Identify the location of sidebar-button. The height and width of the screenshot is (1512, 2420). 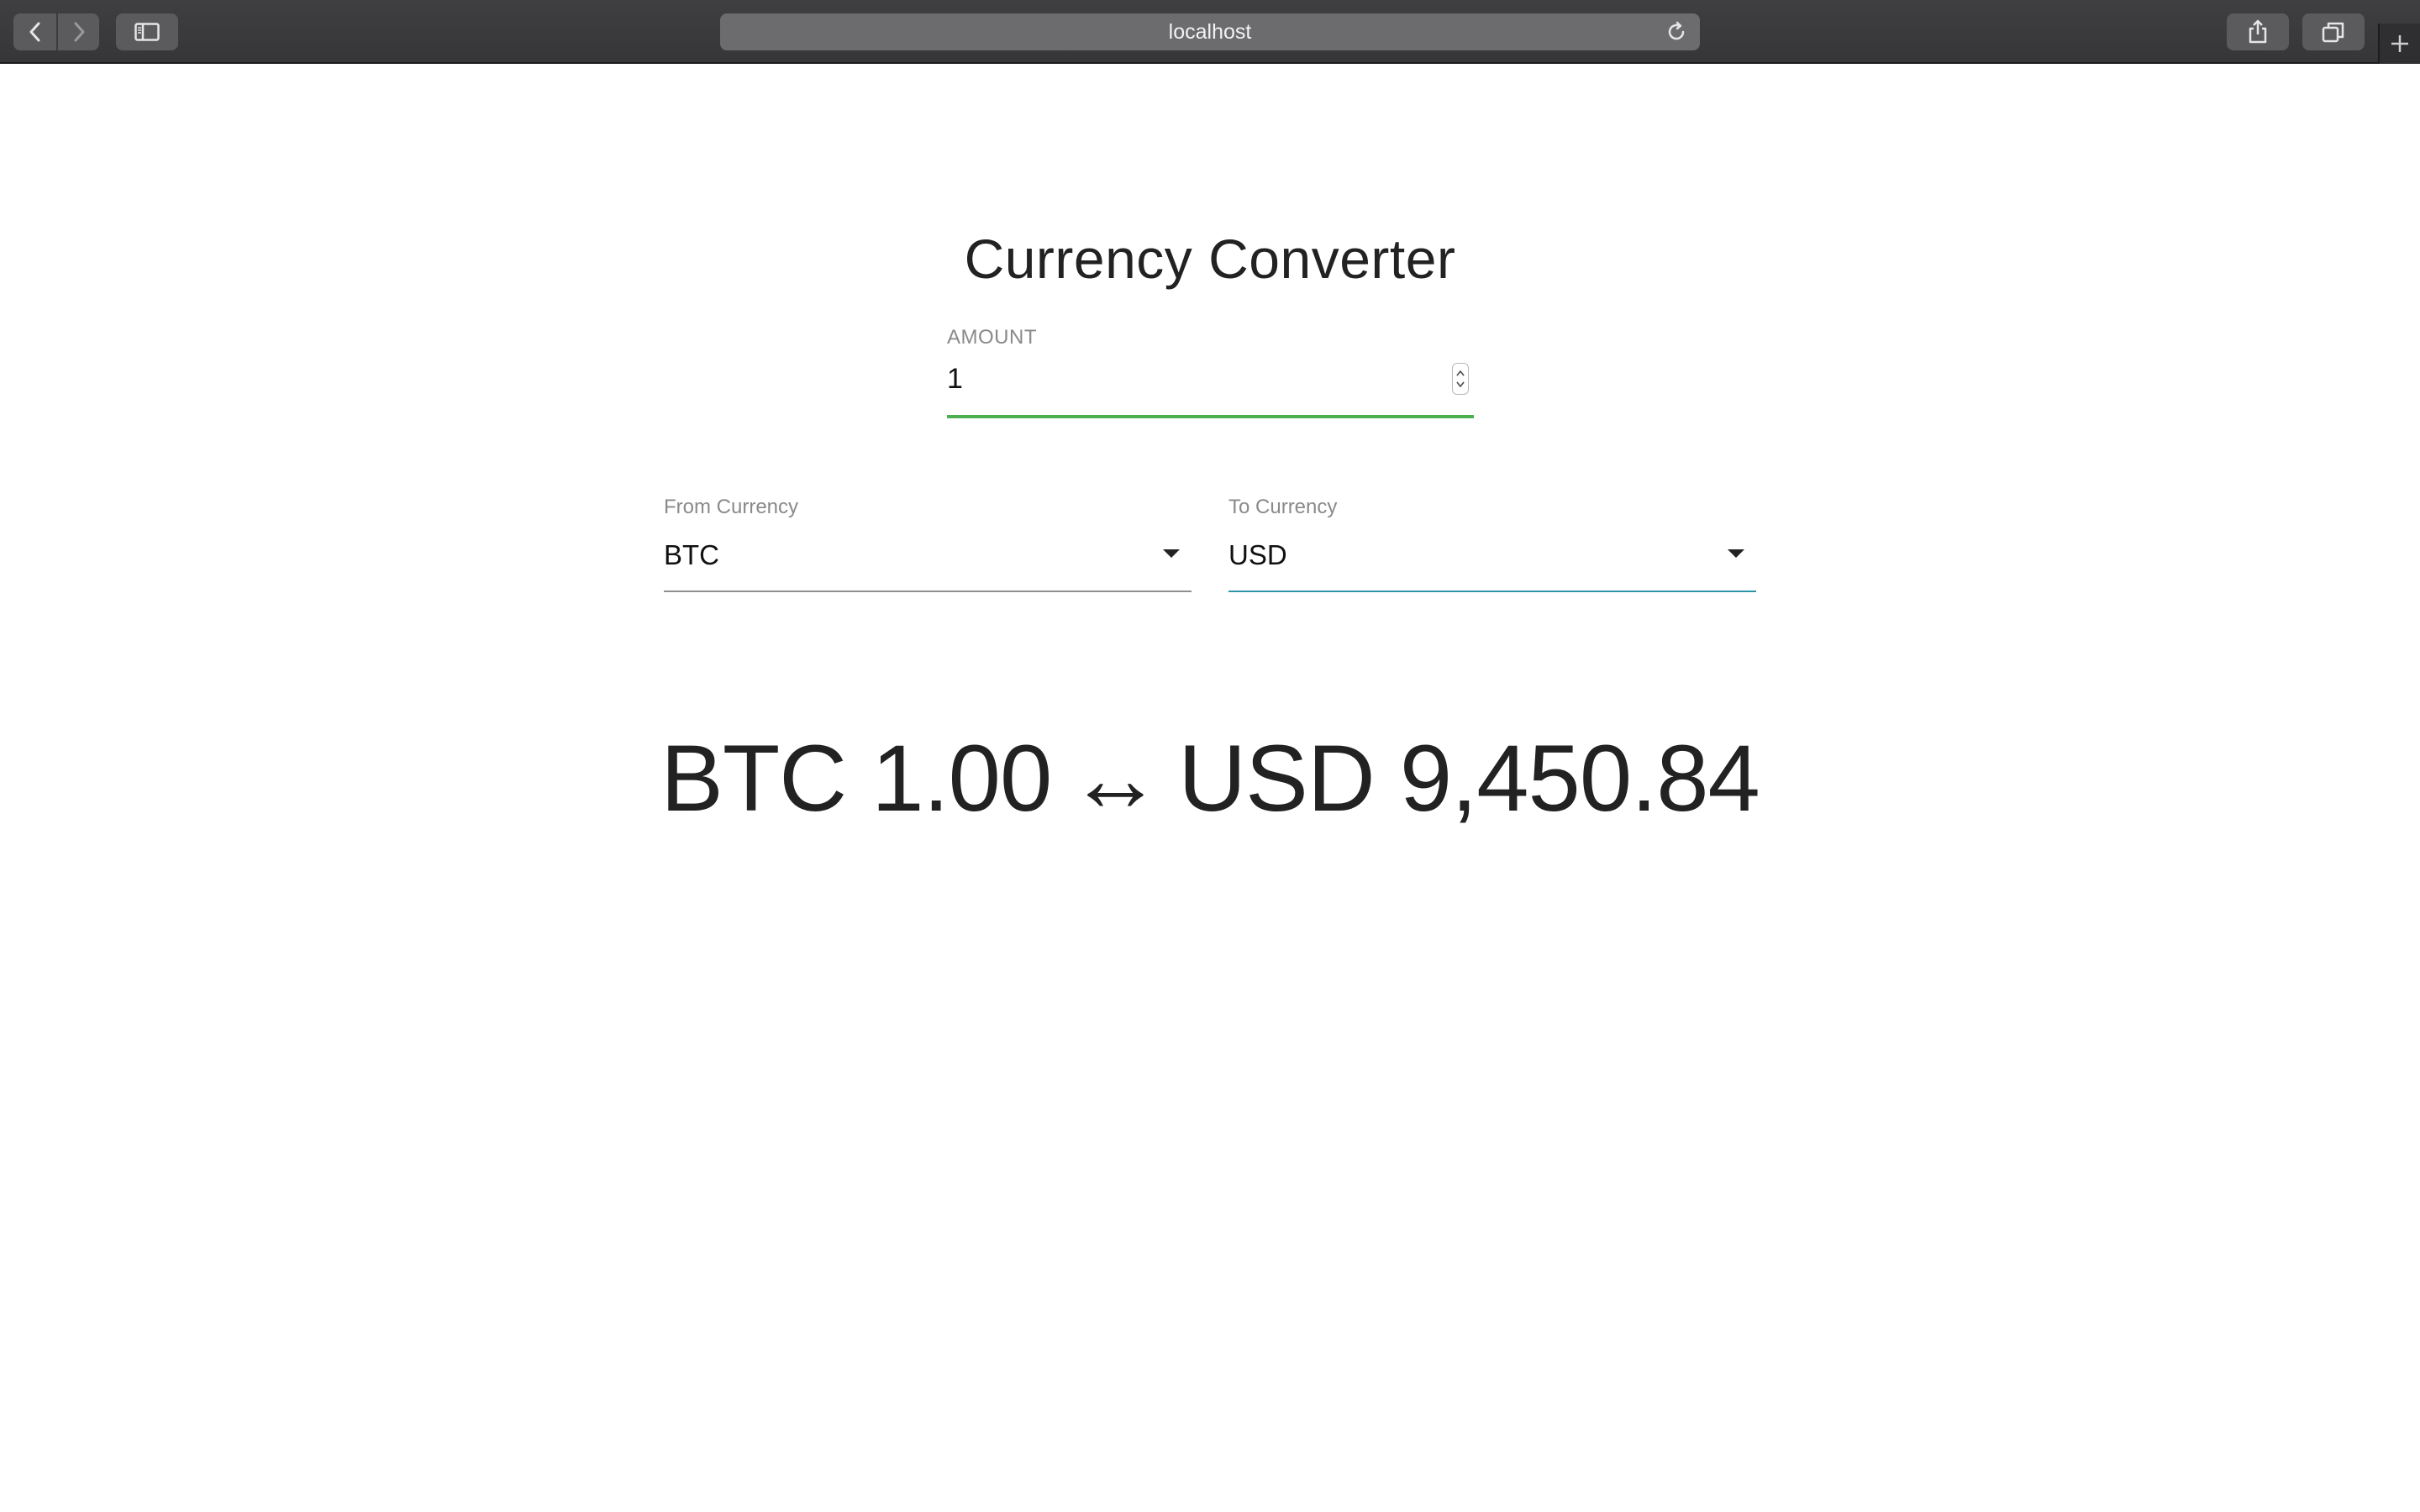
(147, 31).